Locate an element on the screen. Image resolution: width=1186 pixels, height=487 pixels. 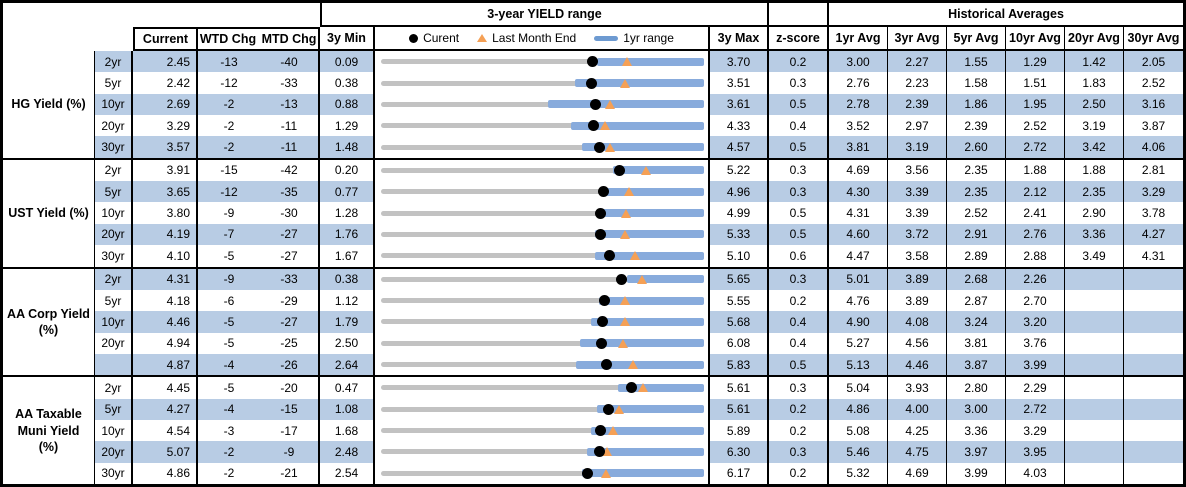
avg-cell: 1.95 is located at coordinates (1035, 104).